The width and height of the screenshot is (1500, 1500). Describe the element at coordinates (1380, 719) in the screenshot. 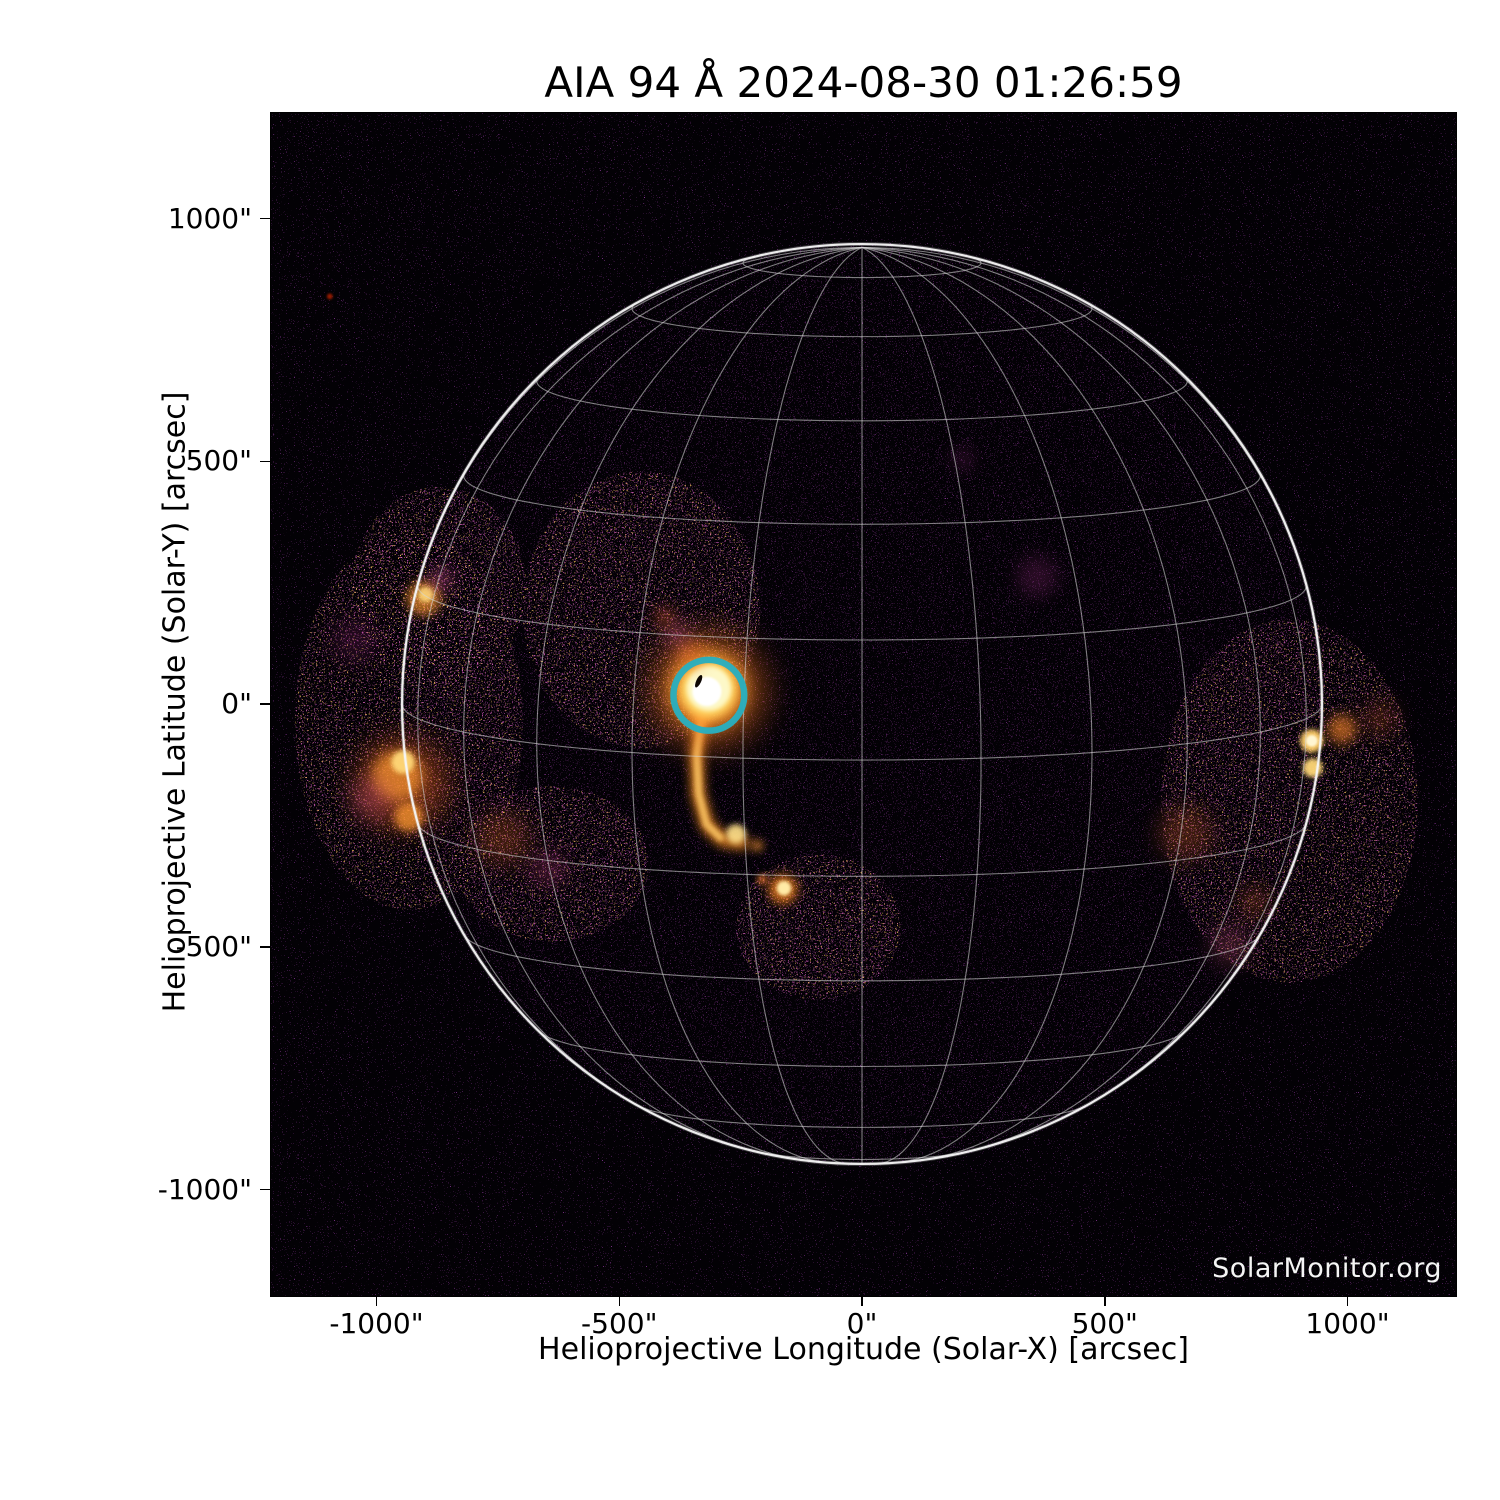

I see `west-limb-wisp` at that location.